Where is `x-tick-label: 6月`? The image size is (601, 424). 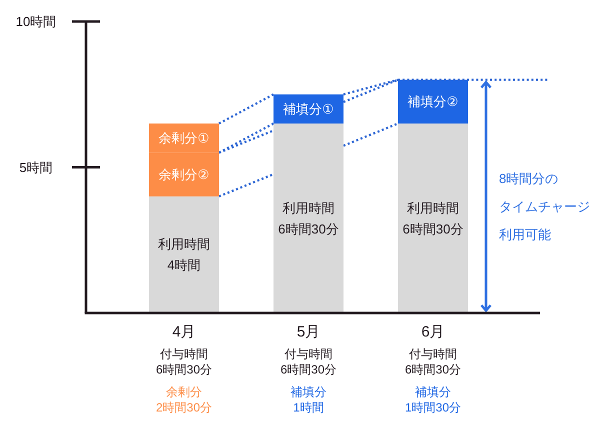 x-tick-label: 6月 is located at coordinates (433, 332).